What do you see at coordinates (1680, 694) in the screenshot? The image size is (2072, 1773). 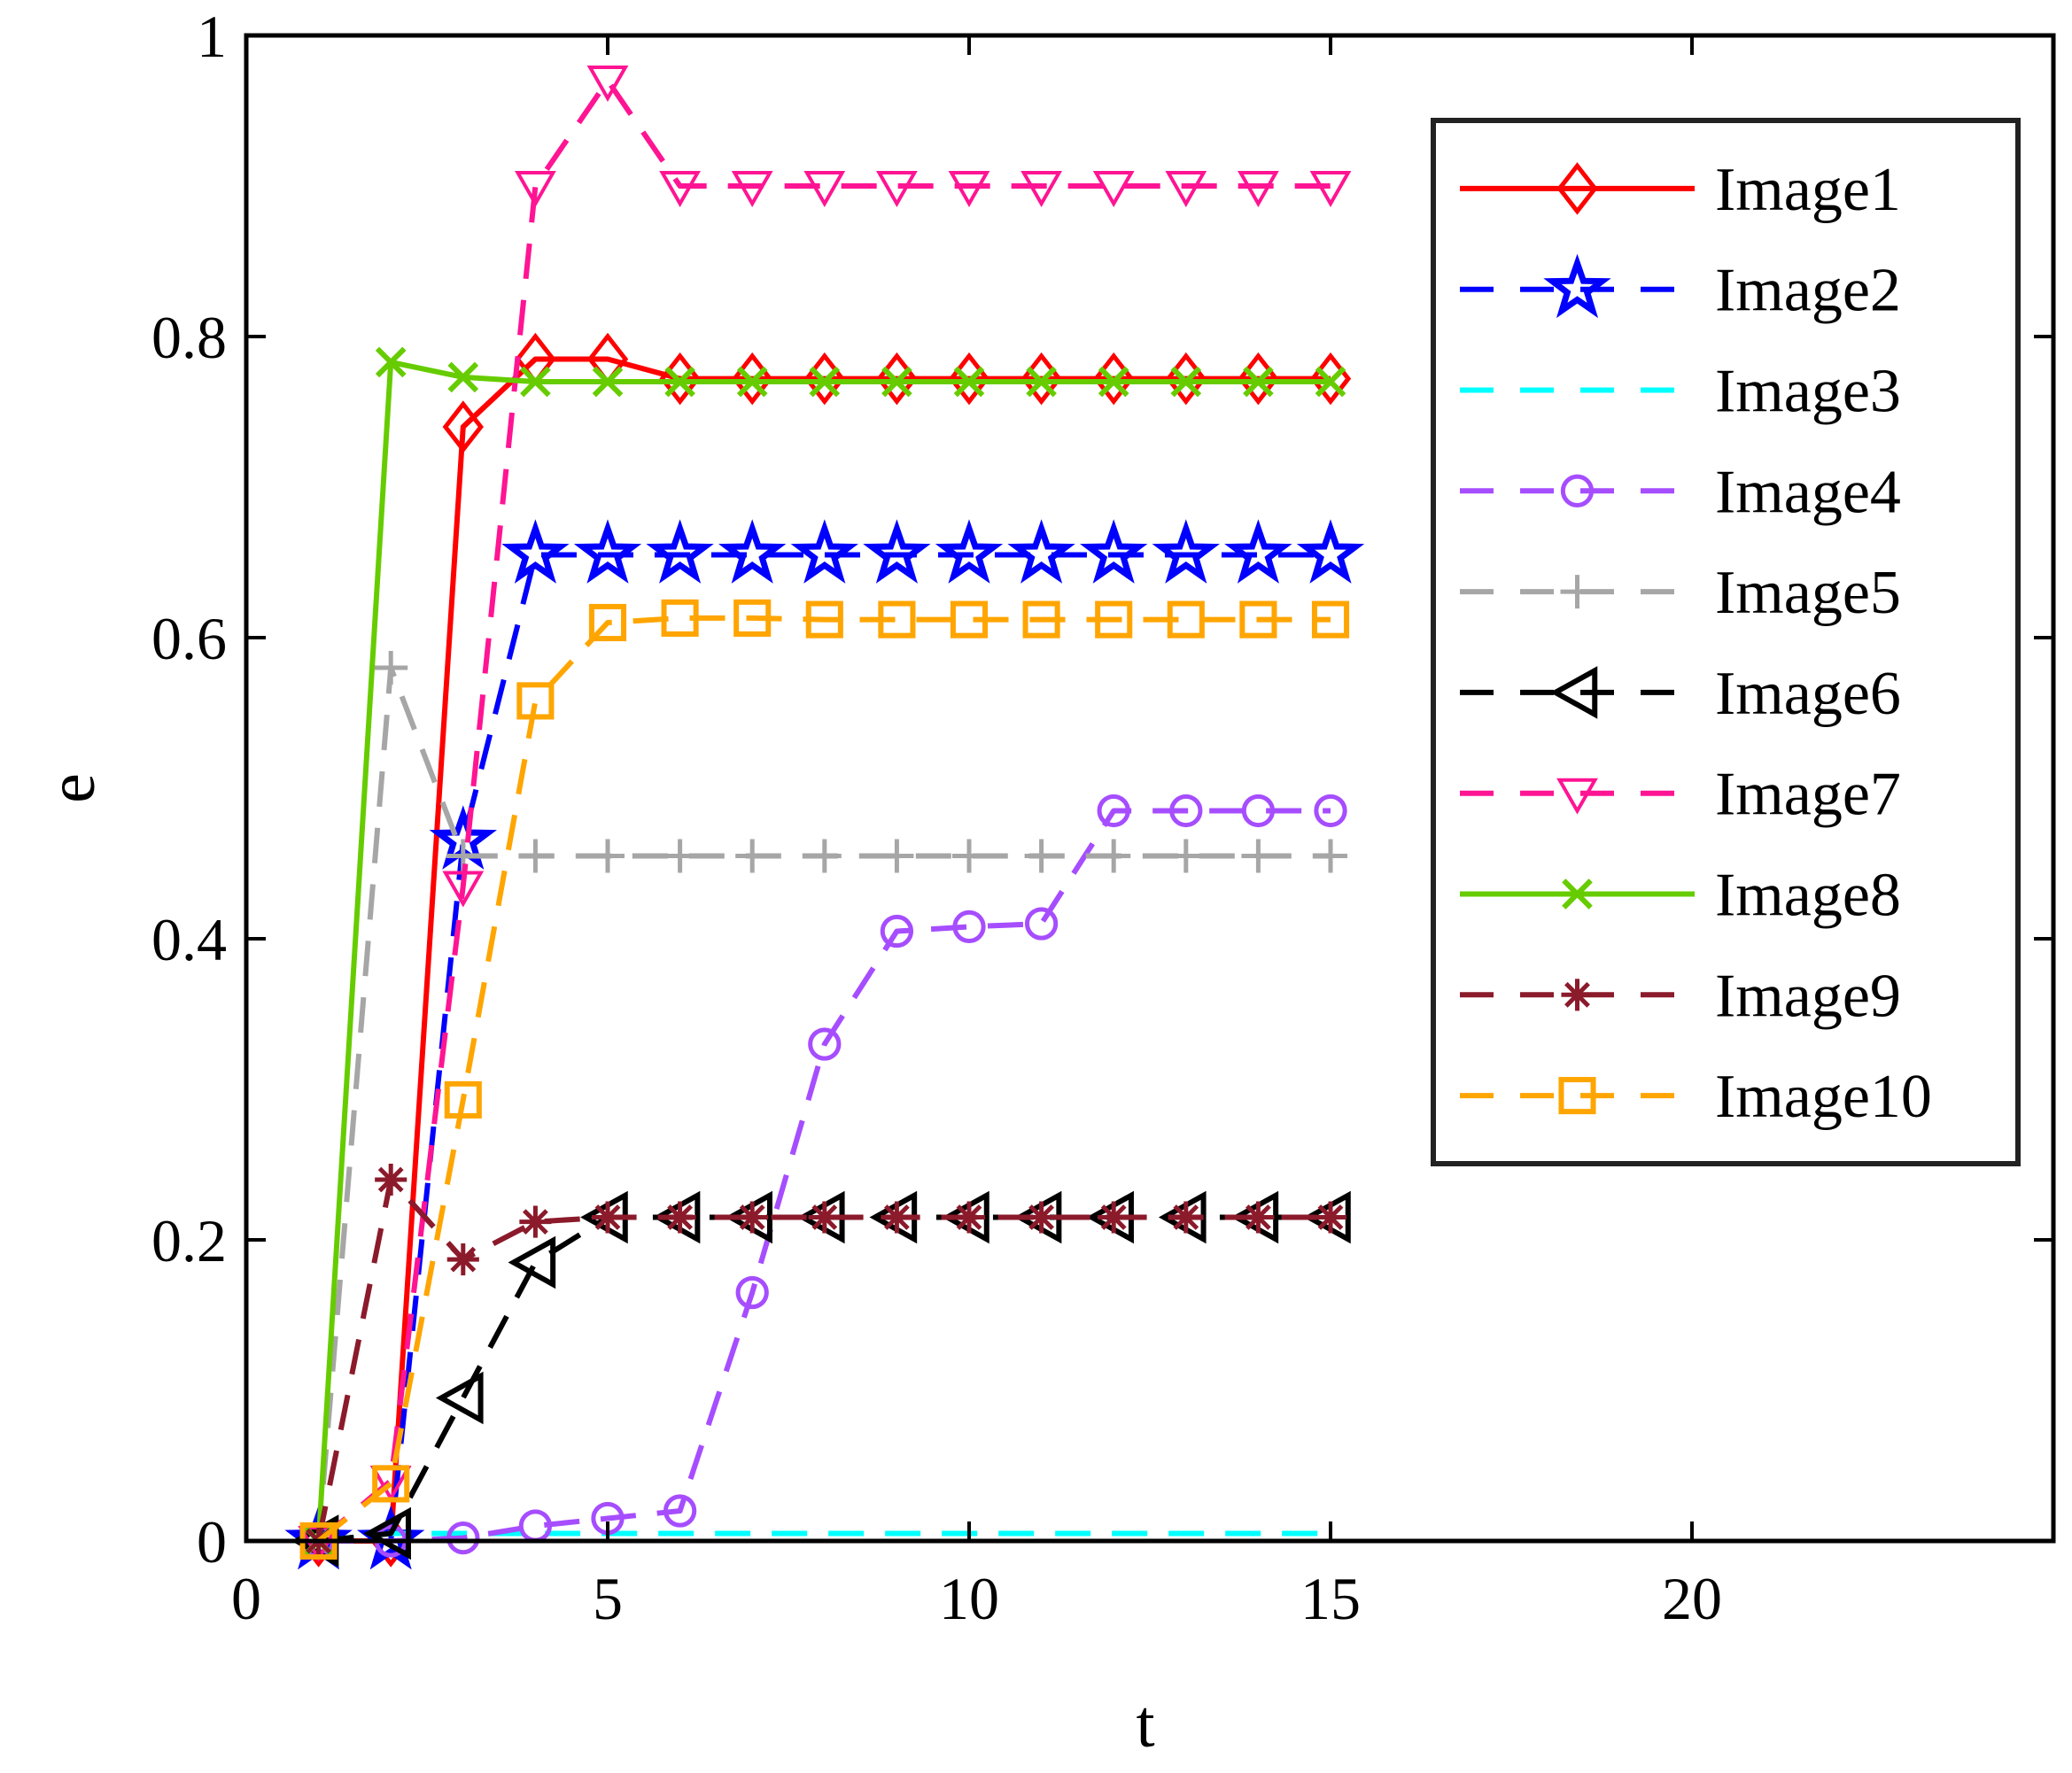 I see `legend-entry-image6: Image6` at bounding box center [1680, 694].